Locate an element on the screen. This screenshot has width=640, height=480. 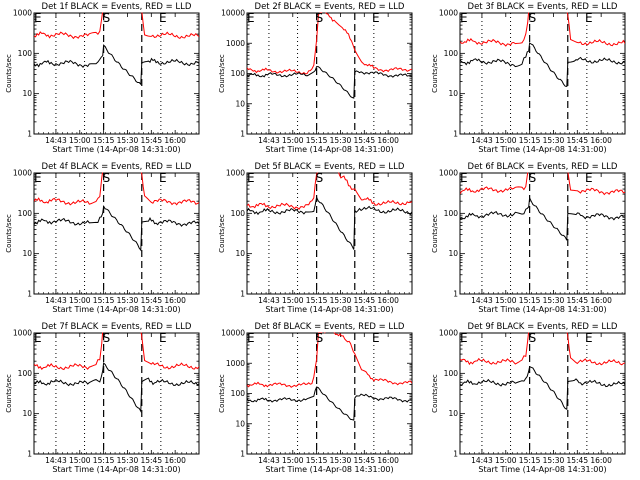
panel-title: Det 7f BLACK = Events, RED = LLD is located at coordinates (117, 327).